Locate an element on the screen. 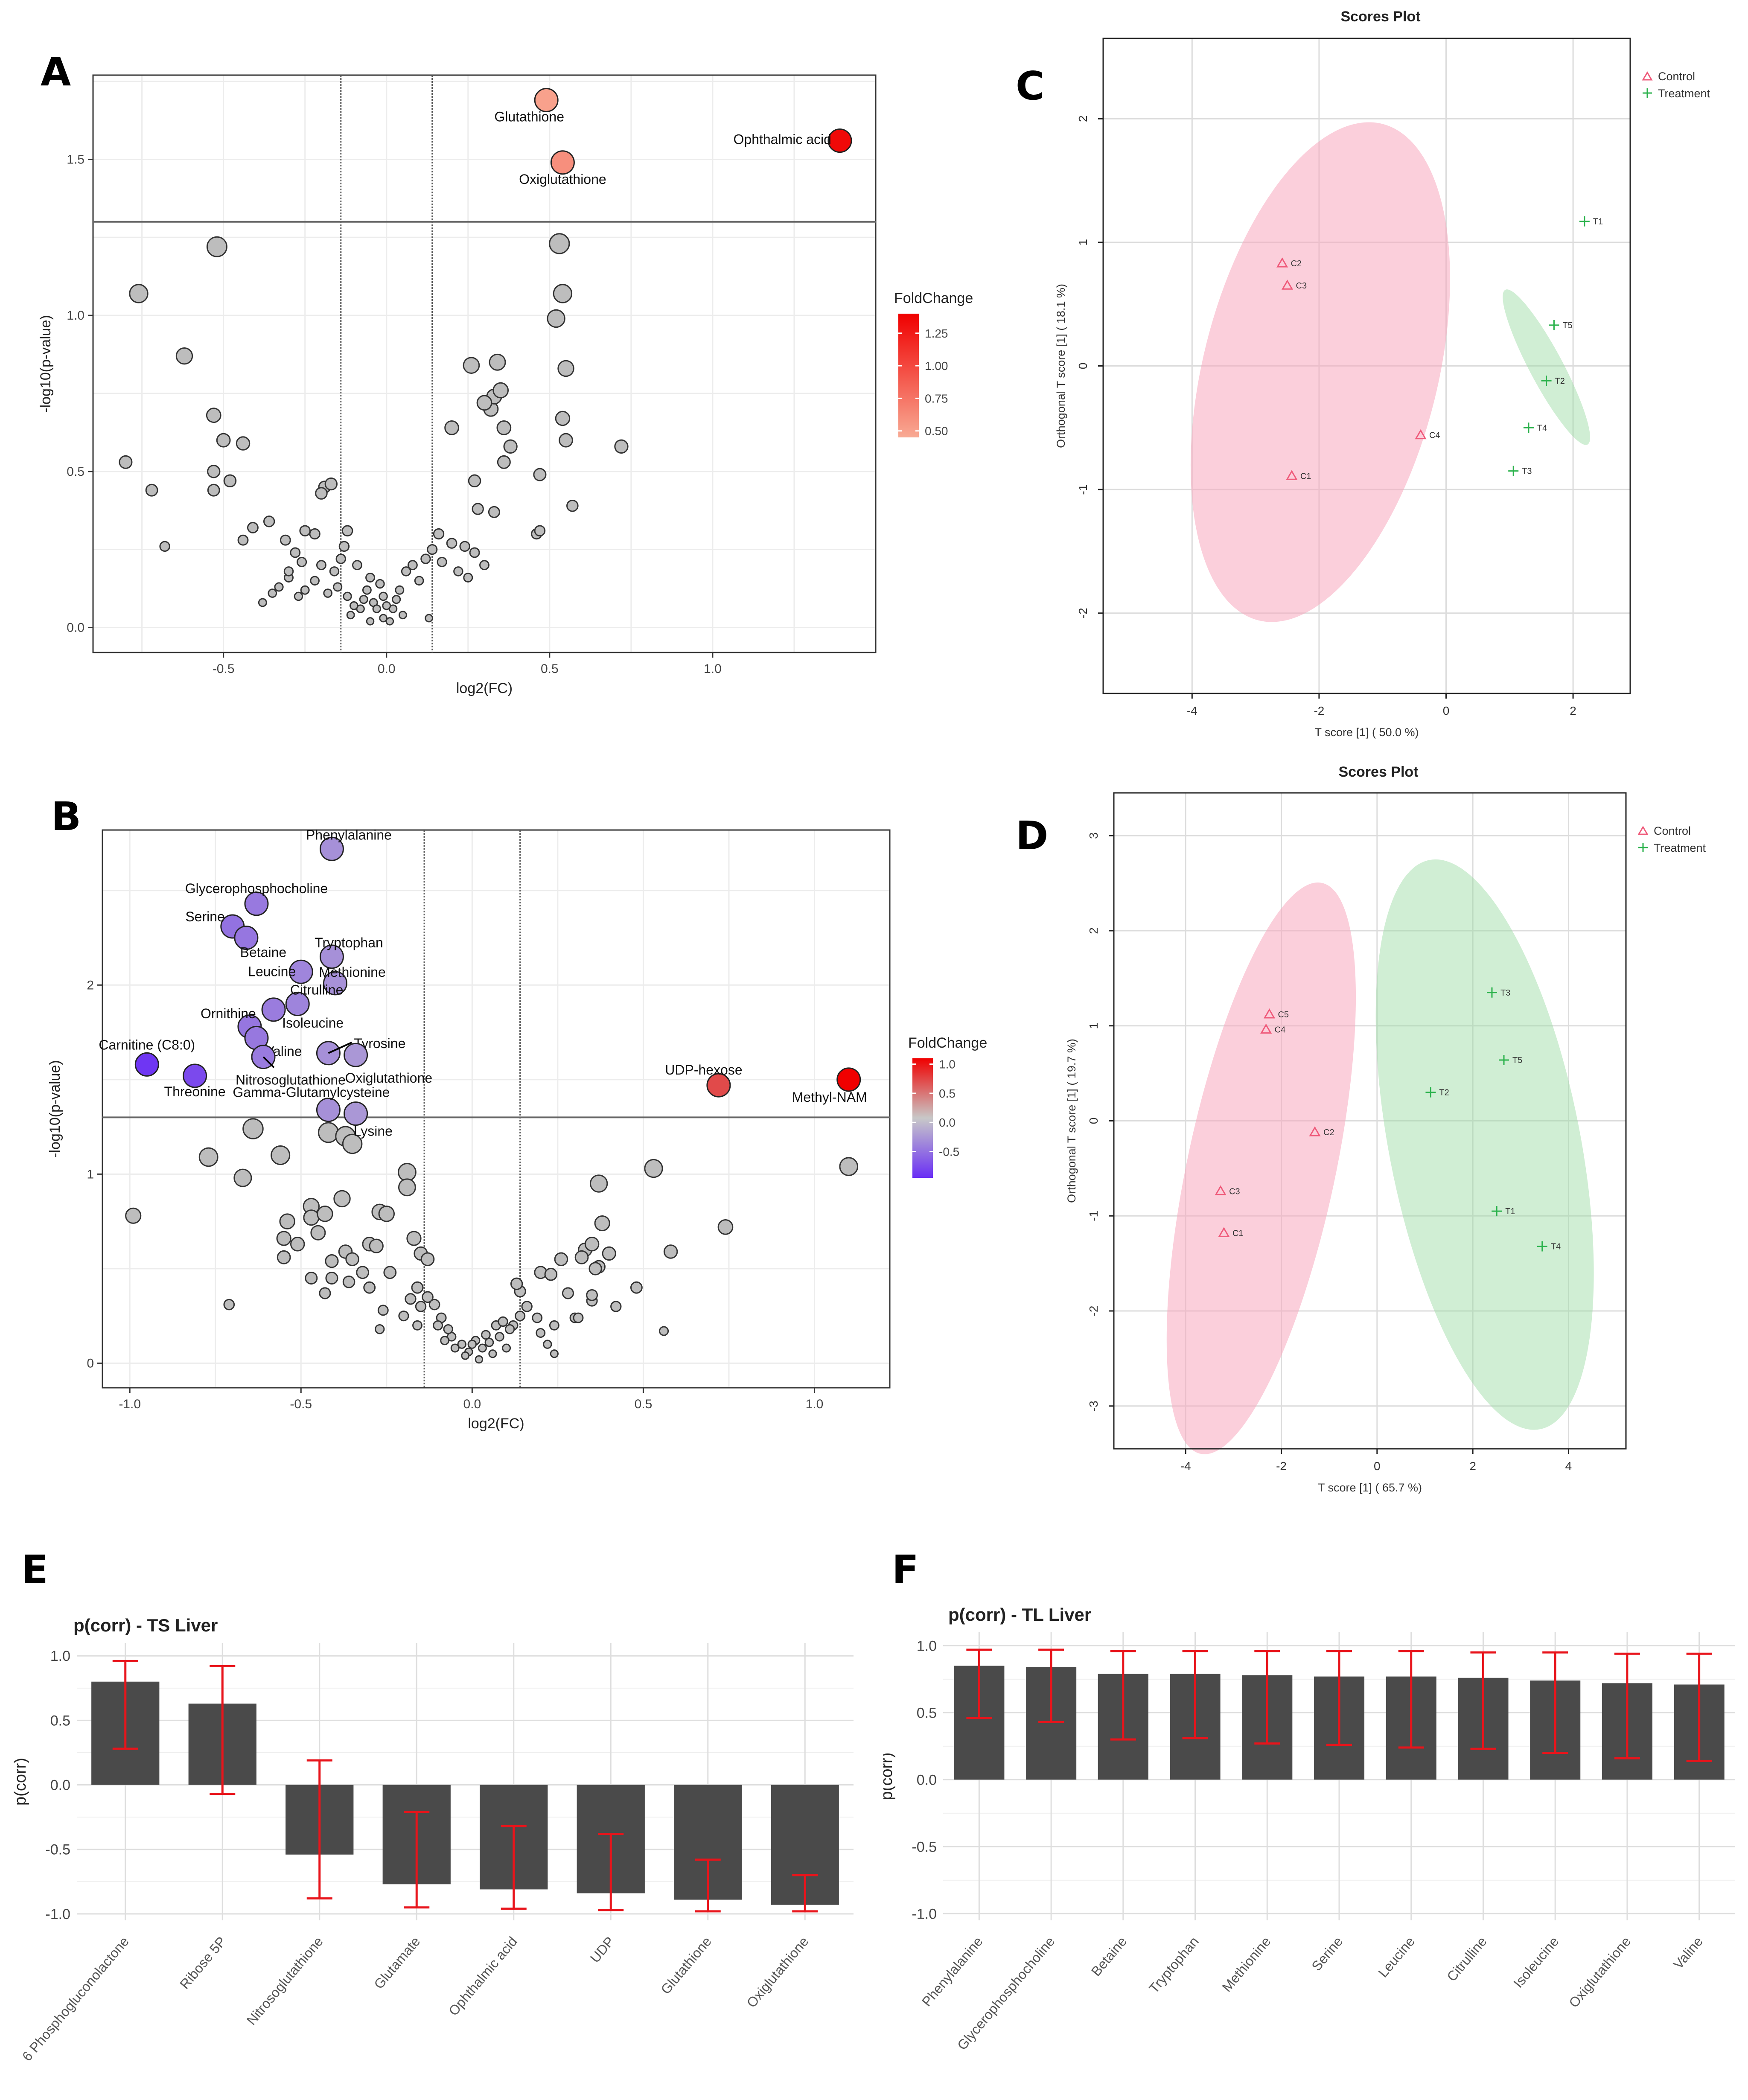 The height and width of the screenshot is (2100, 1748). panel-letter-b: B is located at coordinates (66, 816).